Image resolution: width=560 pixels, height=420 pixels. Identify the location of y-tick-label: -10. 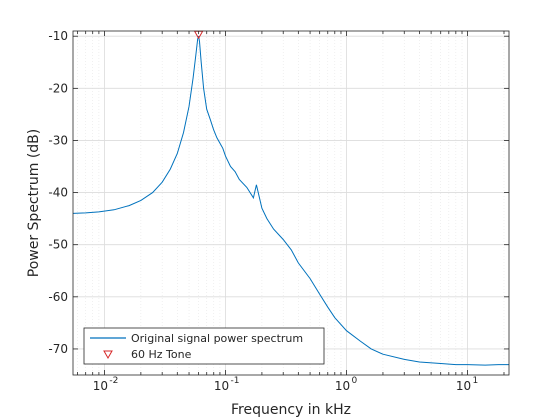
(58, 36).